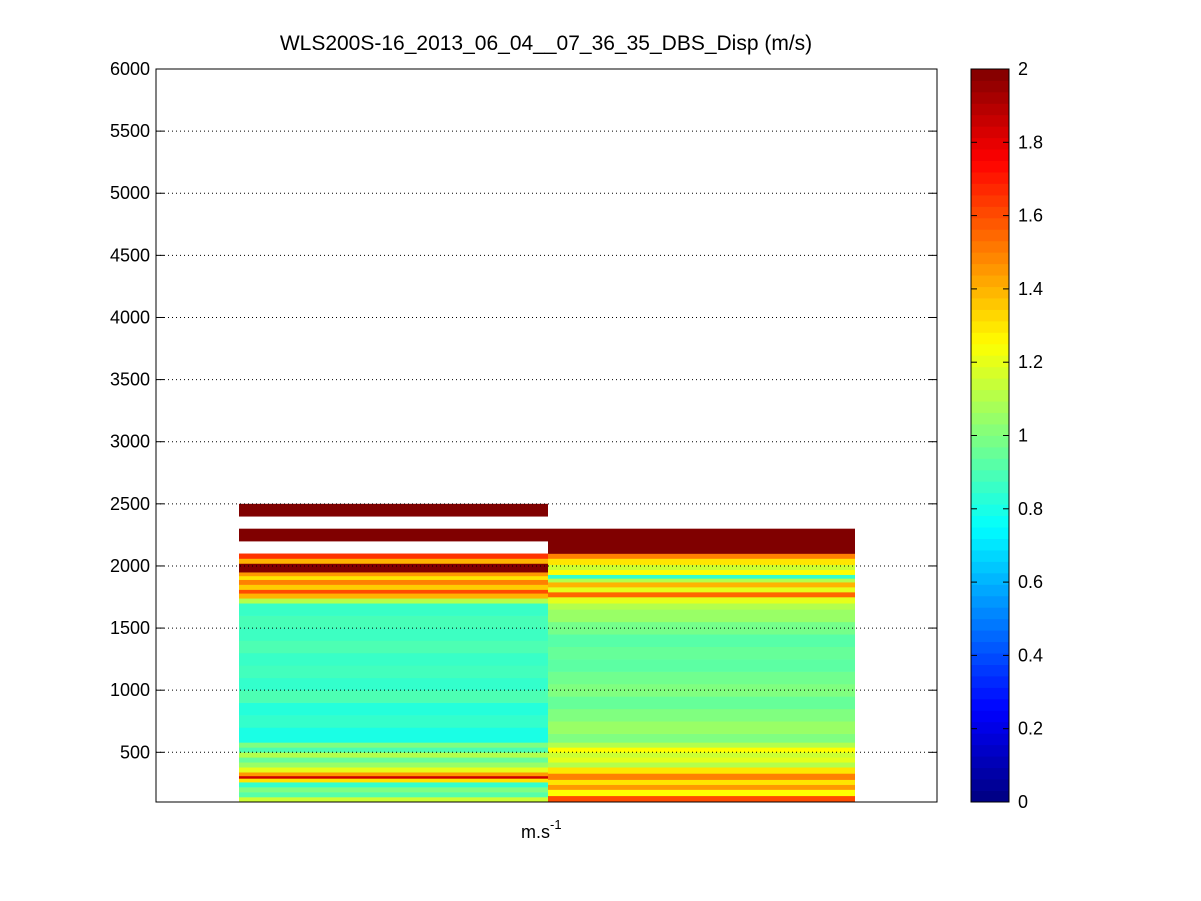 This screenshot has width=1201, height=901. I want to click on colorbar: 0 0.2 0.4 0.6 0.8 1 1.2 1.4 1.6 1.8 2, so click(1006, 435).